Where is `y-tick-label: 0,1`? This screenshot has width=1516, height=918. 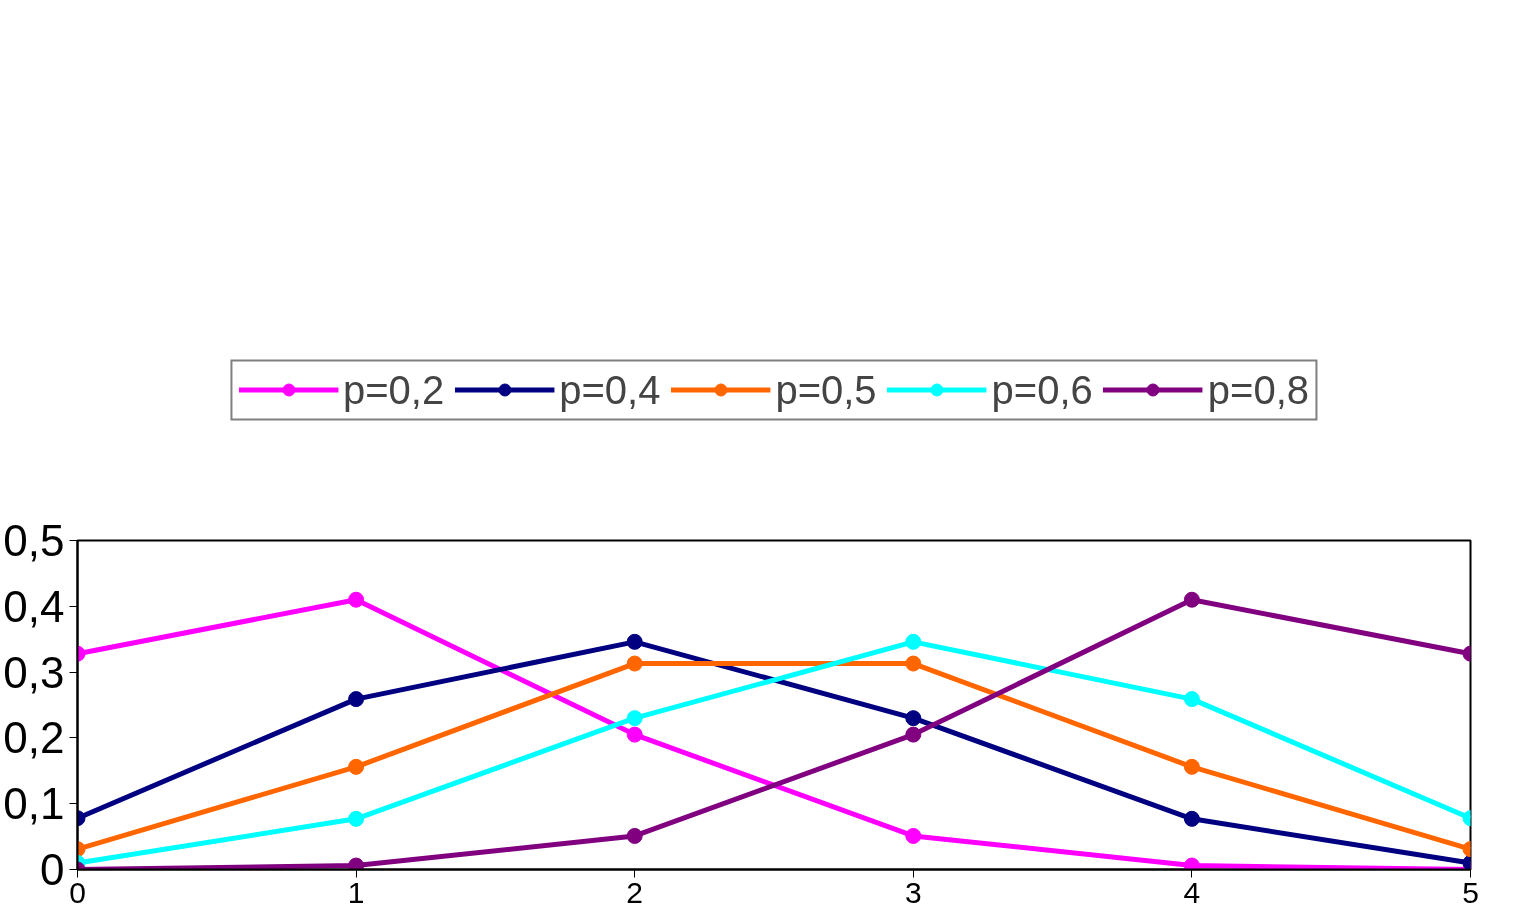
y-tick-label: 0,1 is located at coordinates (34, 804).